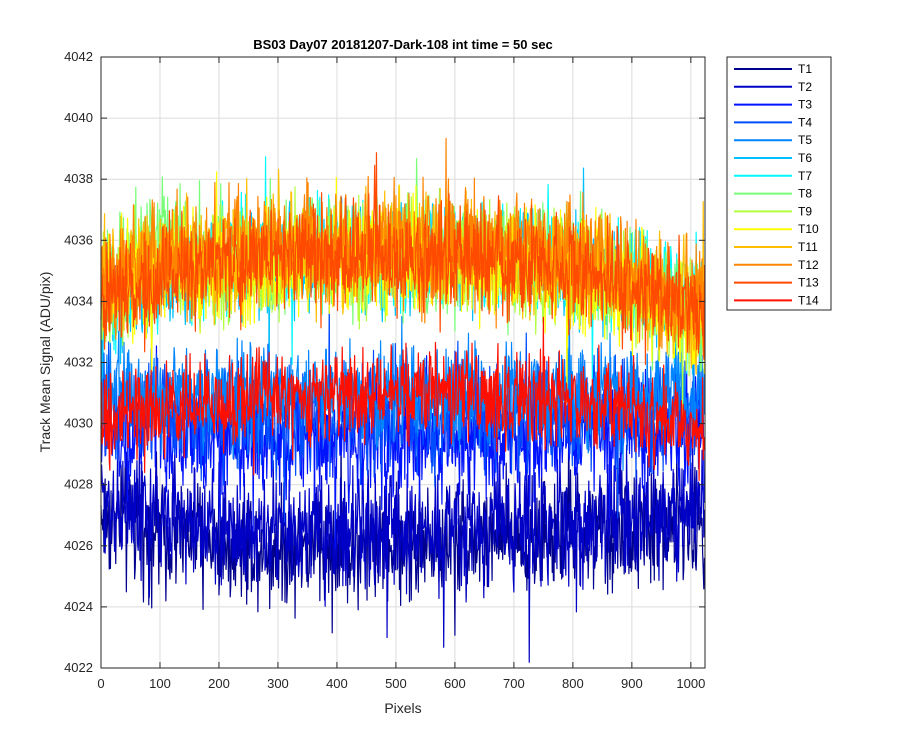  Describe the element at coordinates (100, 683) in the screenshot. I see `x-tick-label: 0` at that location.